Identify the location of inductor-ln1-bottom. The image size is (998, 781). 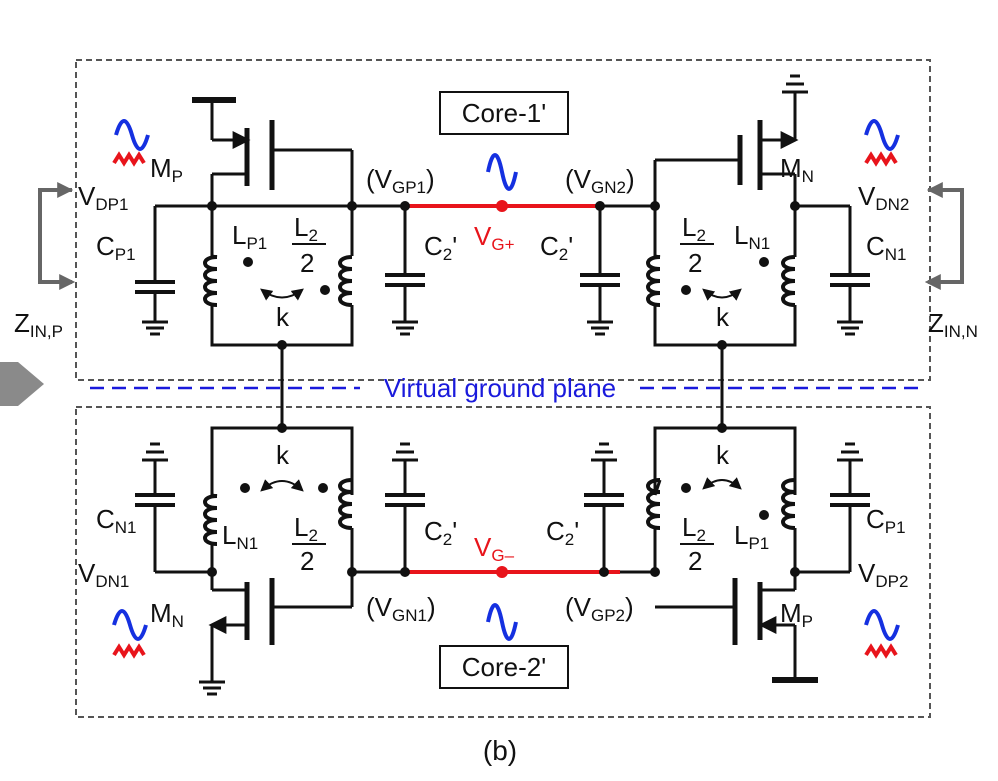
(211, 520).